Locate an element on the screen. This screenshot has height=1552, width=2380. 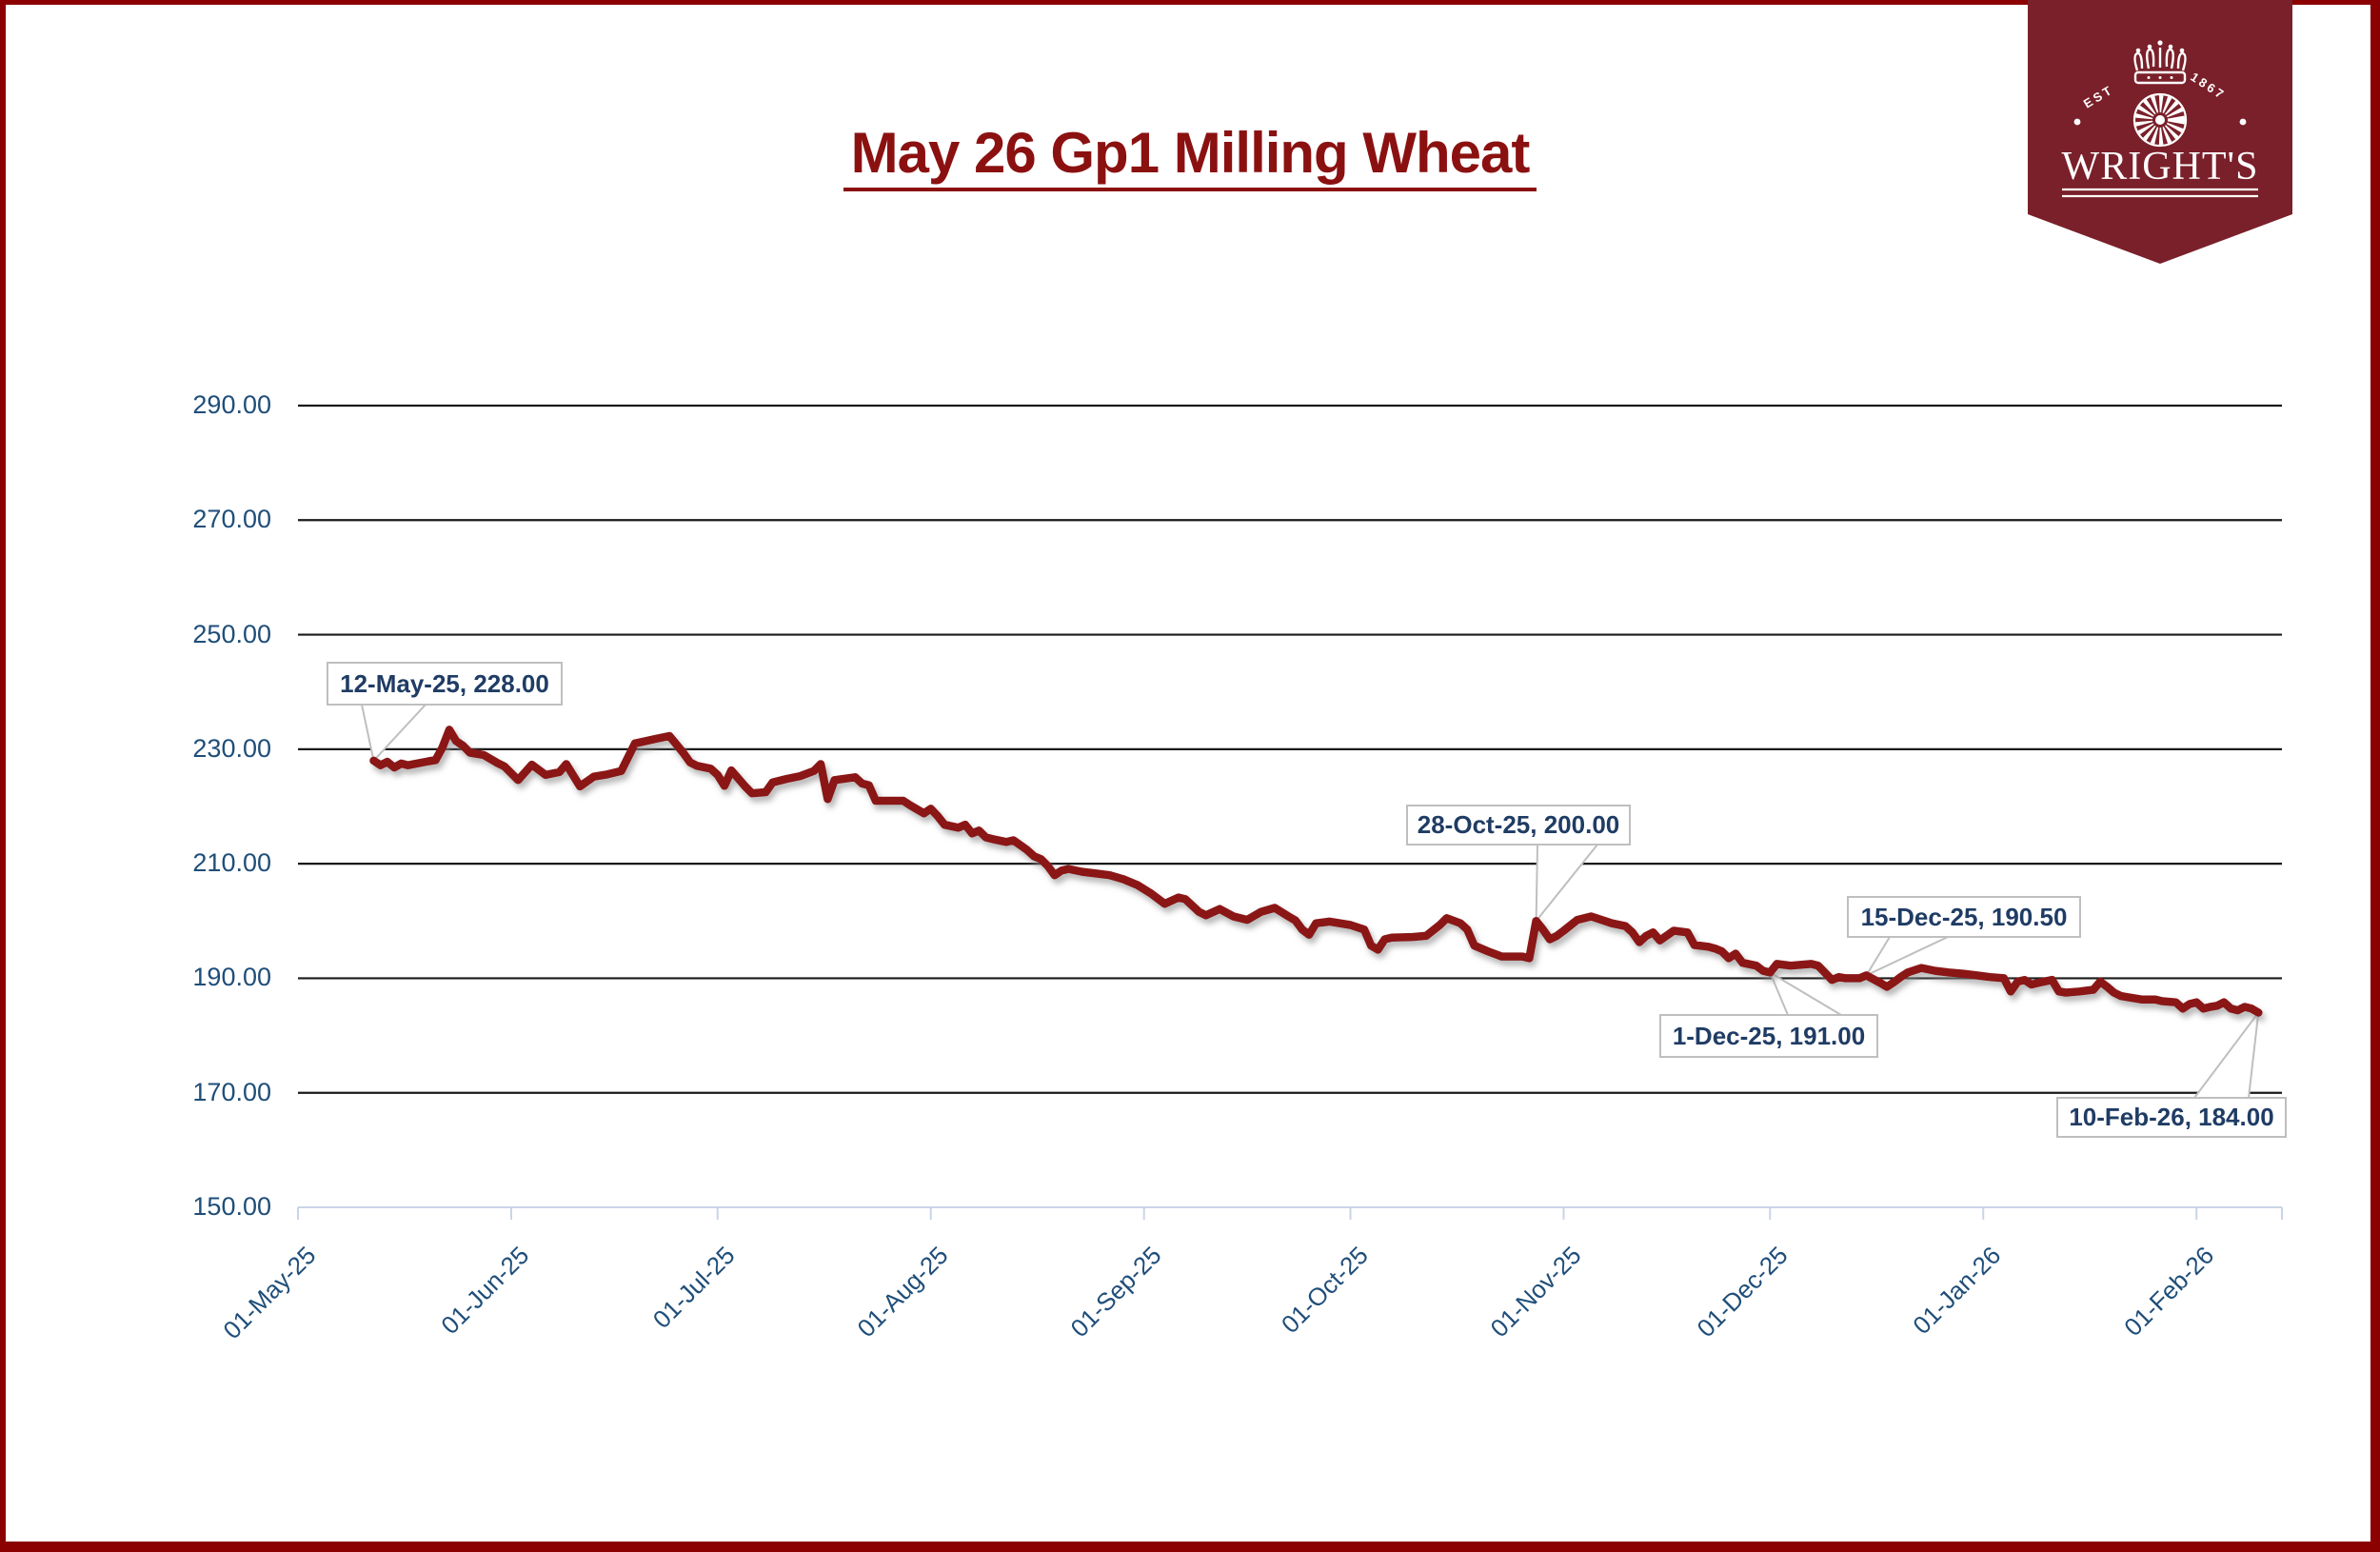
y-axis-label: 270.00 is located at coordinates (231, 520).